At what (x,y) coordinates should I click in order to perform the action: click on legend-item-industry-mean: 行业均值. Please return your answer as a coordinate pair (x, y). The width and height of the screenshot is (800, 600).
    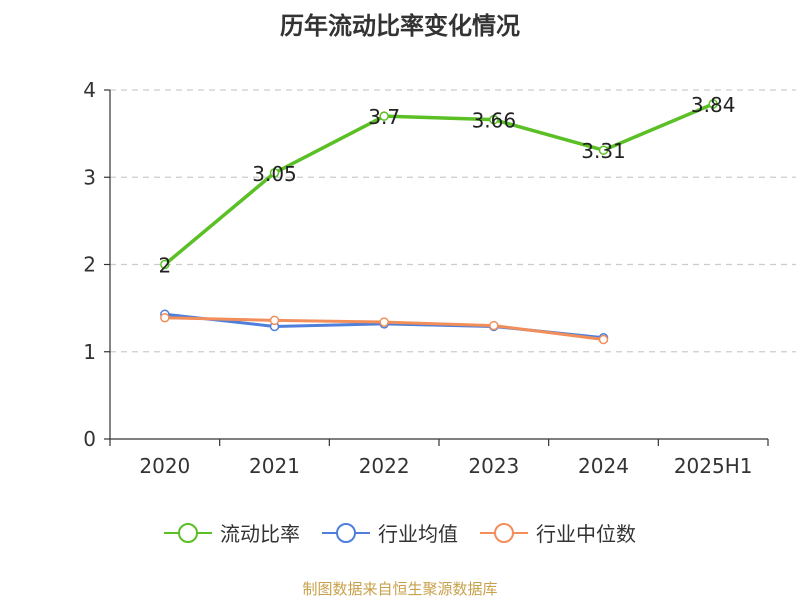
    Looking at the image, I should click on (390, 532).